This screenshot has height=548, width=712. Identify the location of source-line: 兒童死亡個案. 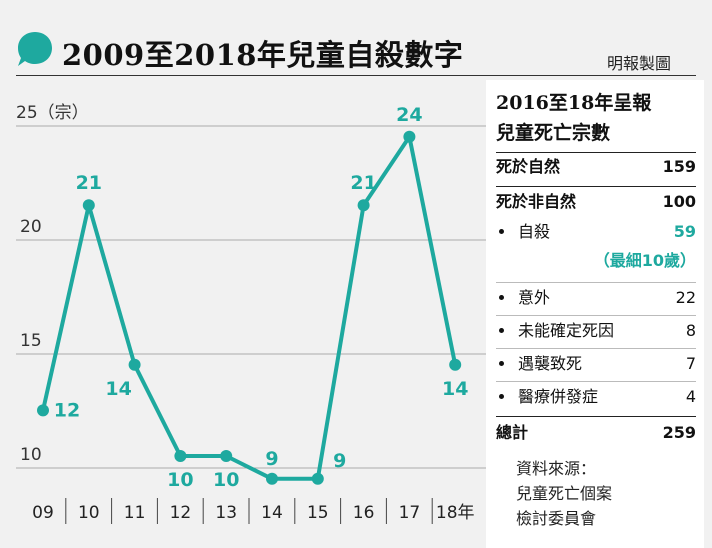
(564, 493).